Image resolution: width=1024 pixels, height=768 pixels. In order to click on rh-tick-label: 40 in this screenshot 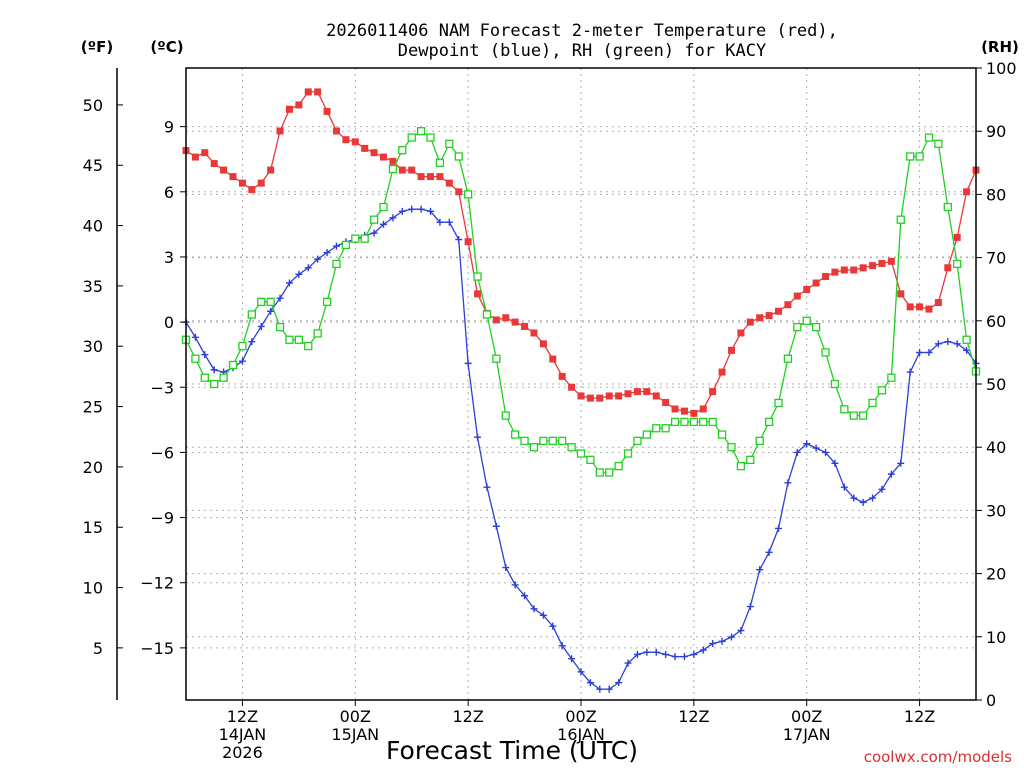, I will do `click(996, 447)`.